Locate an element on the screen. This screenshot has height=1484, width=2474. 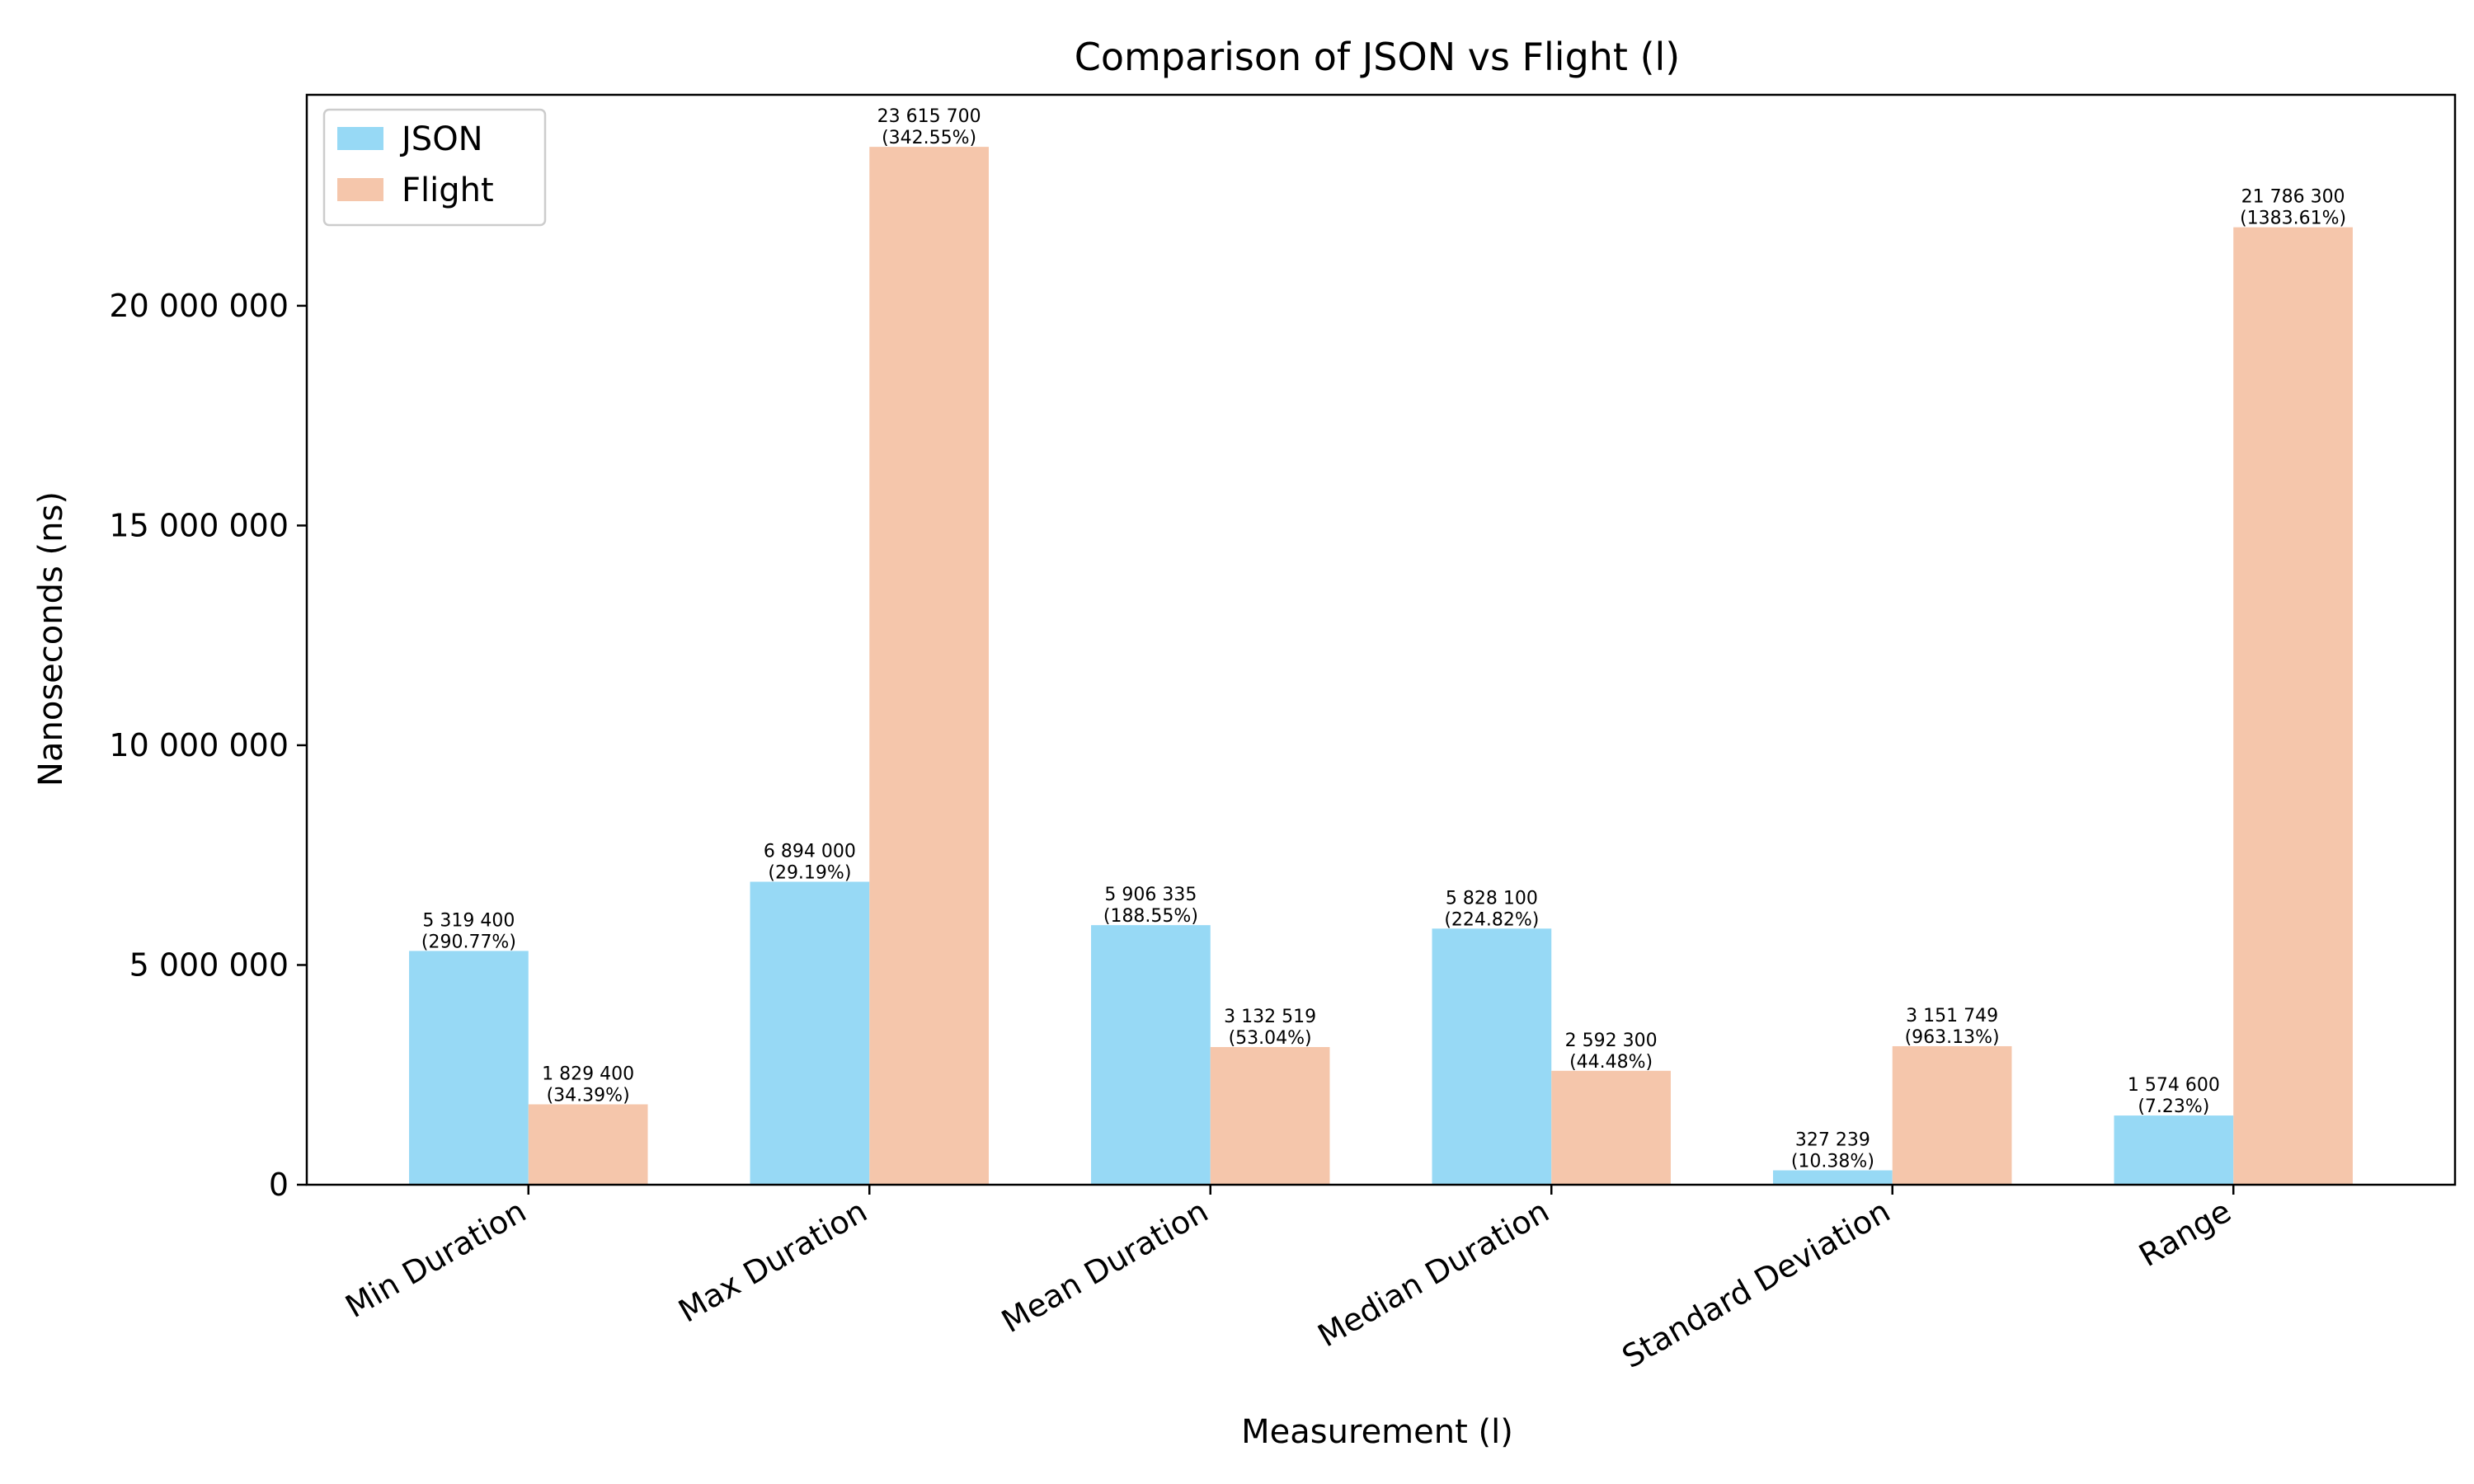
x-tick-label-5: Range is located at coordinates (2184, 1233).